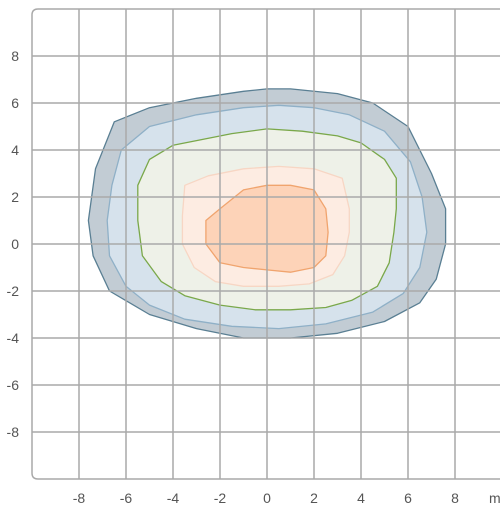  Describe the element at coordinates (15, 150) in the screenshot. I see `y-tick-label: 4` at that location.